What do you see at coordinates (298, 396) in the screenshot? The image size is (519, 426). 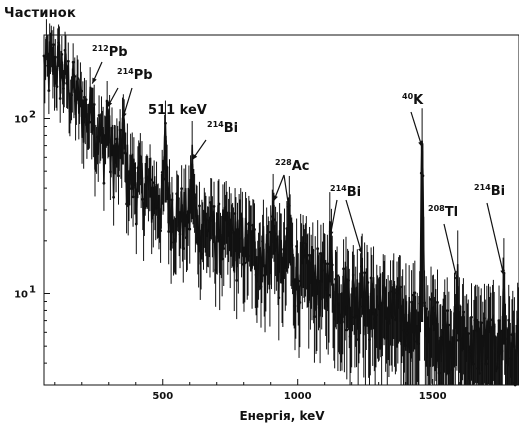 I see `x-tick-label: 1000` at bounding box center [298, 396].